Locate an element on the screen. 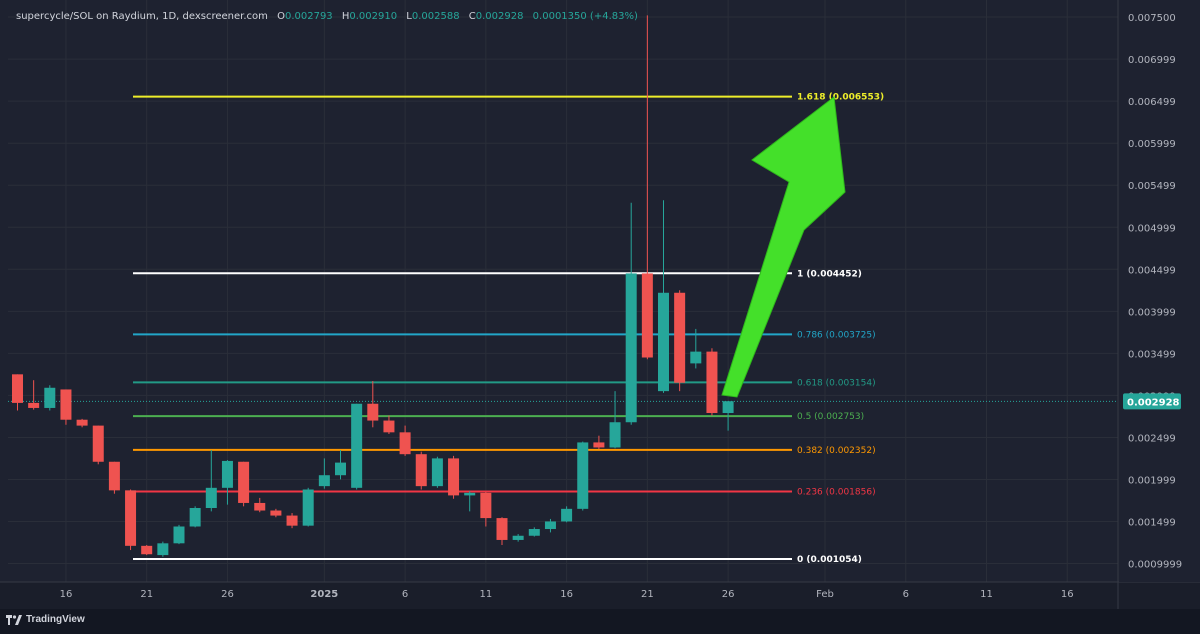 The height and width of the screenshot is (634, 1200). price-tick-label: 0.007500 is located at coordinates (1152, 18).